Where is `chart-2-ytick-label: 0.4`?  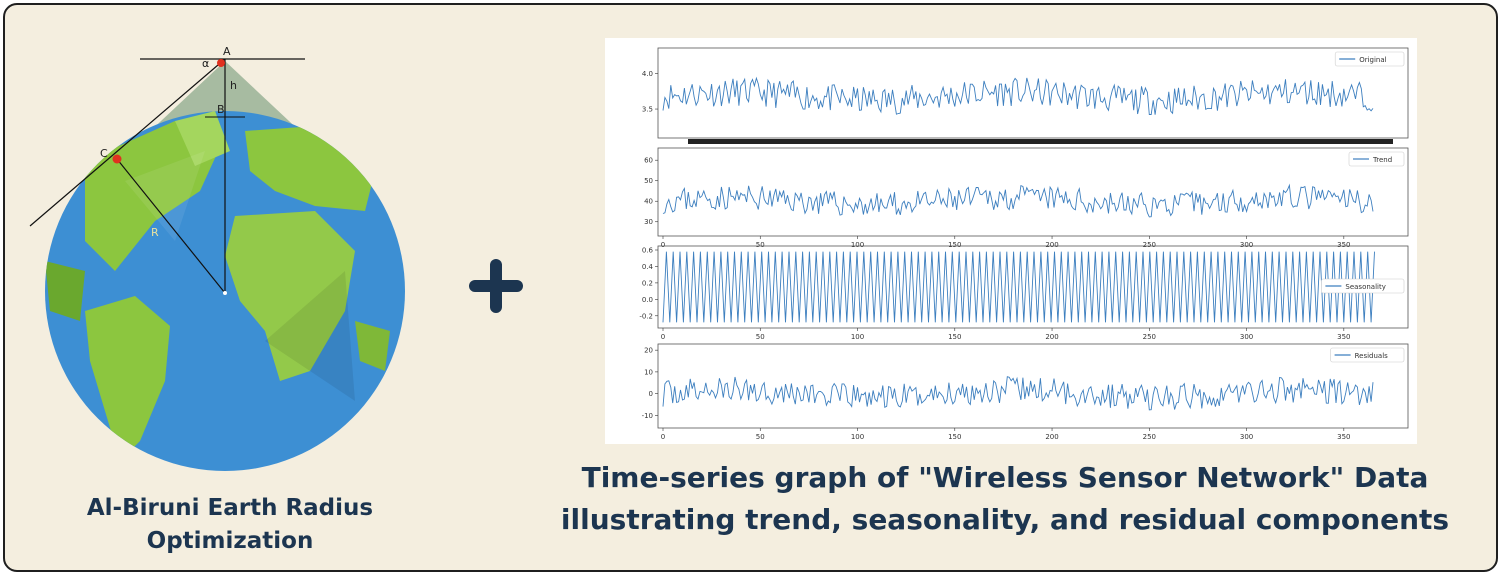 chart-2-ytick-label: 0.4 is located at coordinates (648, 267).